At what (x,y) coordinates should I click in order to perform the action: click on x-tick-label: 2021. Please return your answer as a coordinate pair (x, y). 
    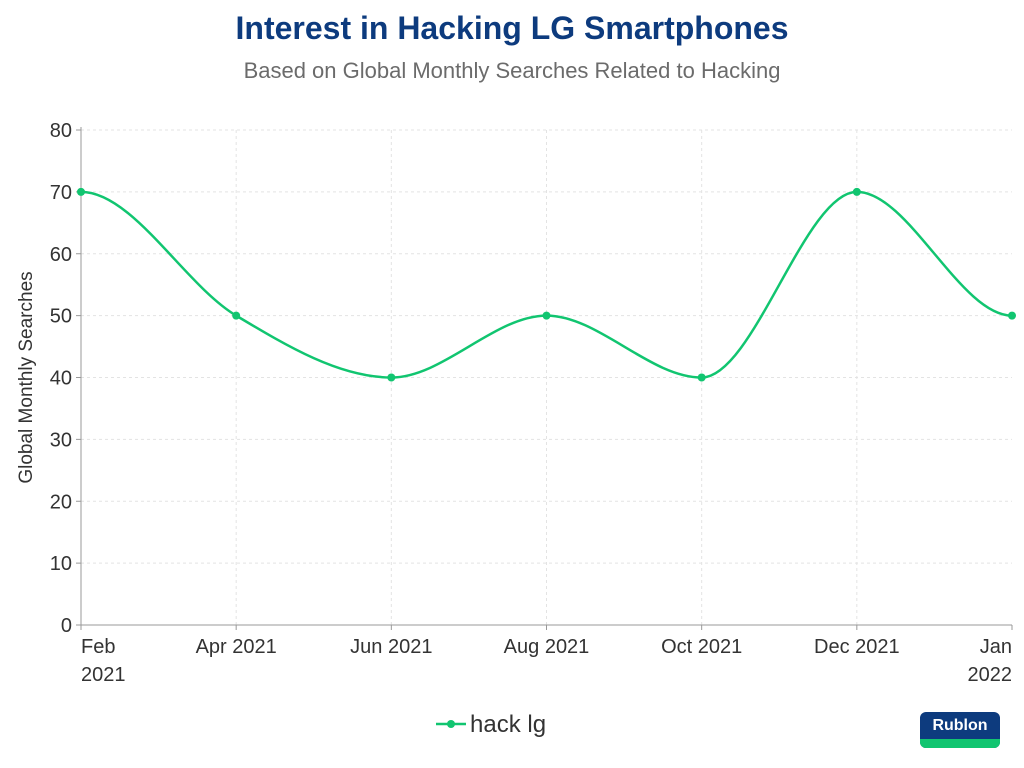
    Looking at the image, I should click on (103, 675).